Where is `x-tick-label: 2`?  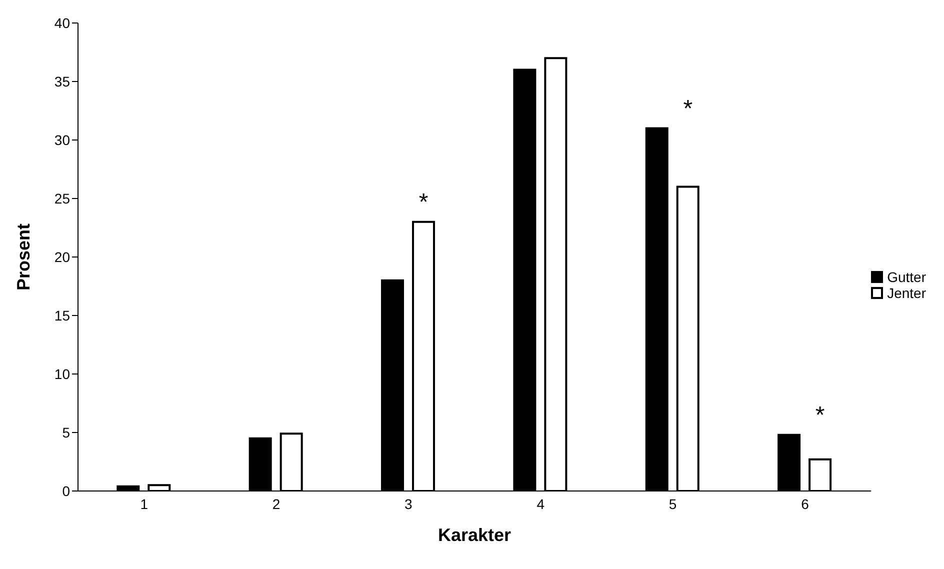
x-tick-label: 2 is located at coordinates (276, 504).